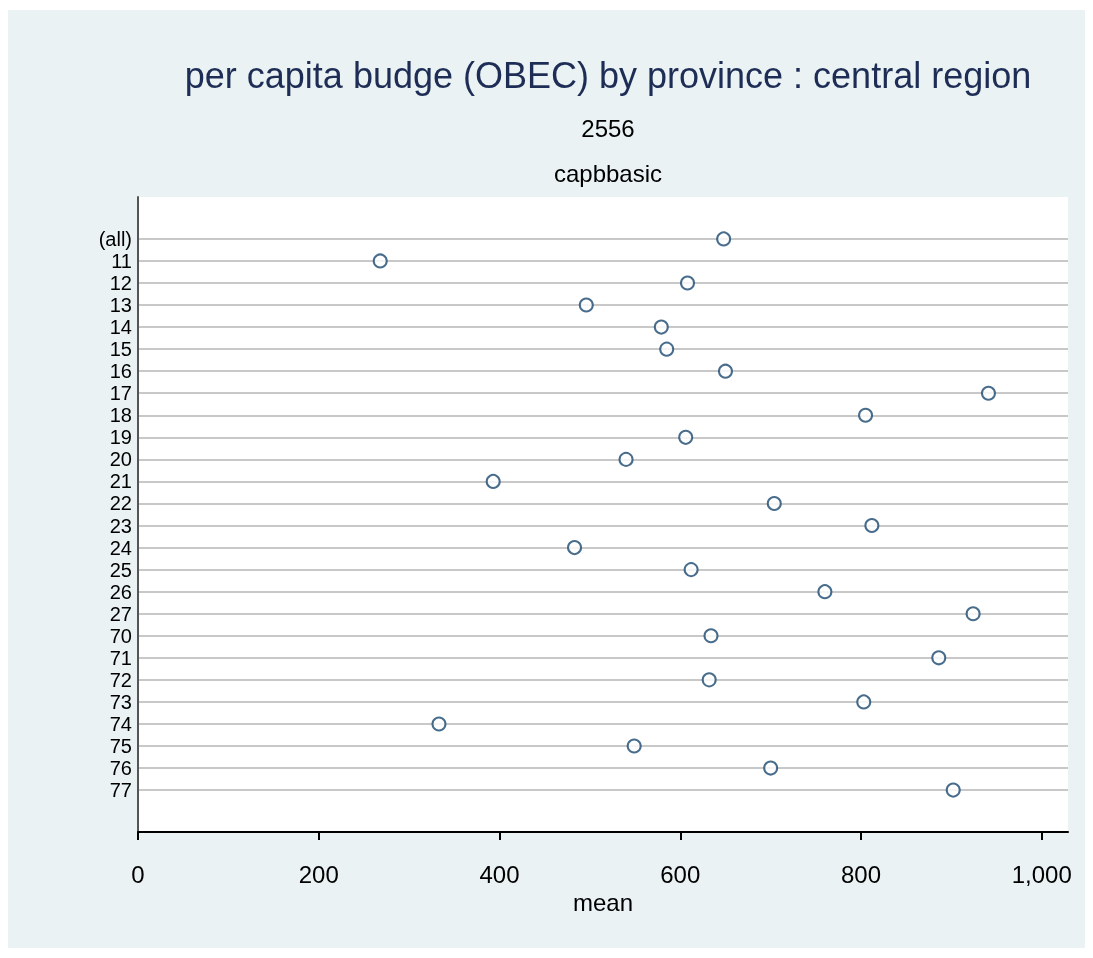 This screenshot has width=1093, height=958. Describe the element at coordinates (120, 415) in the screenshot. I see `y-tick-label: 18` at that location.